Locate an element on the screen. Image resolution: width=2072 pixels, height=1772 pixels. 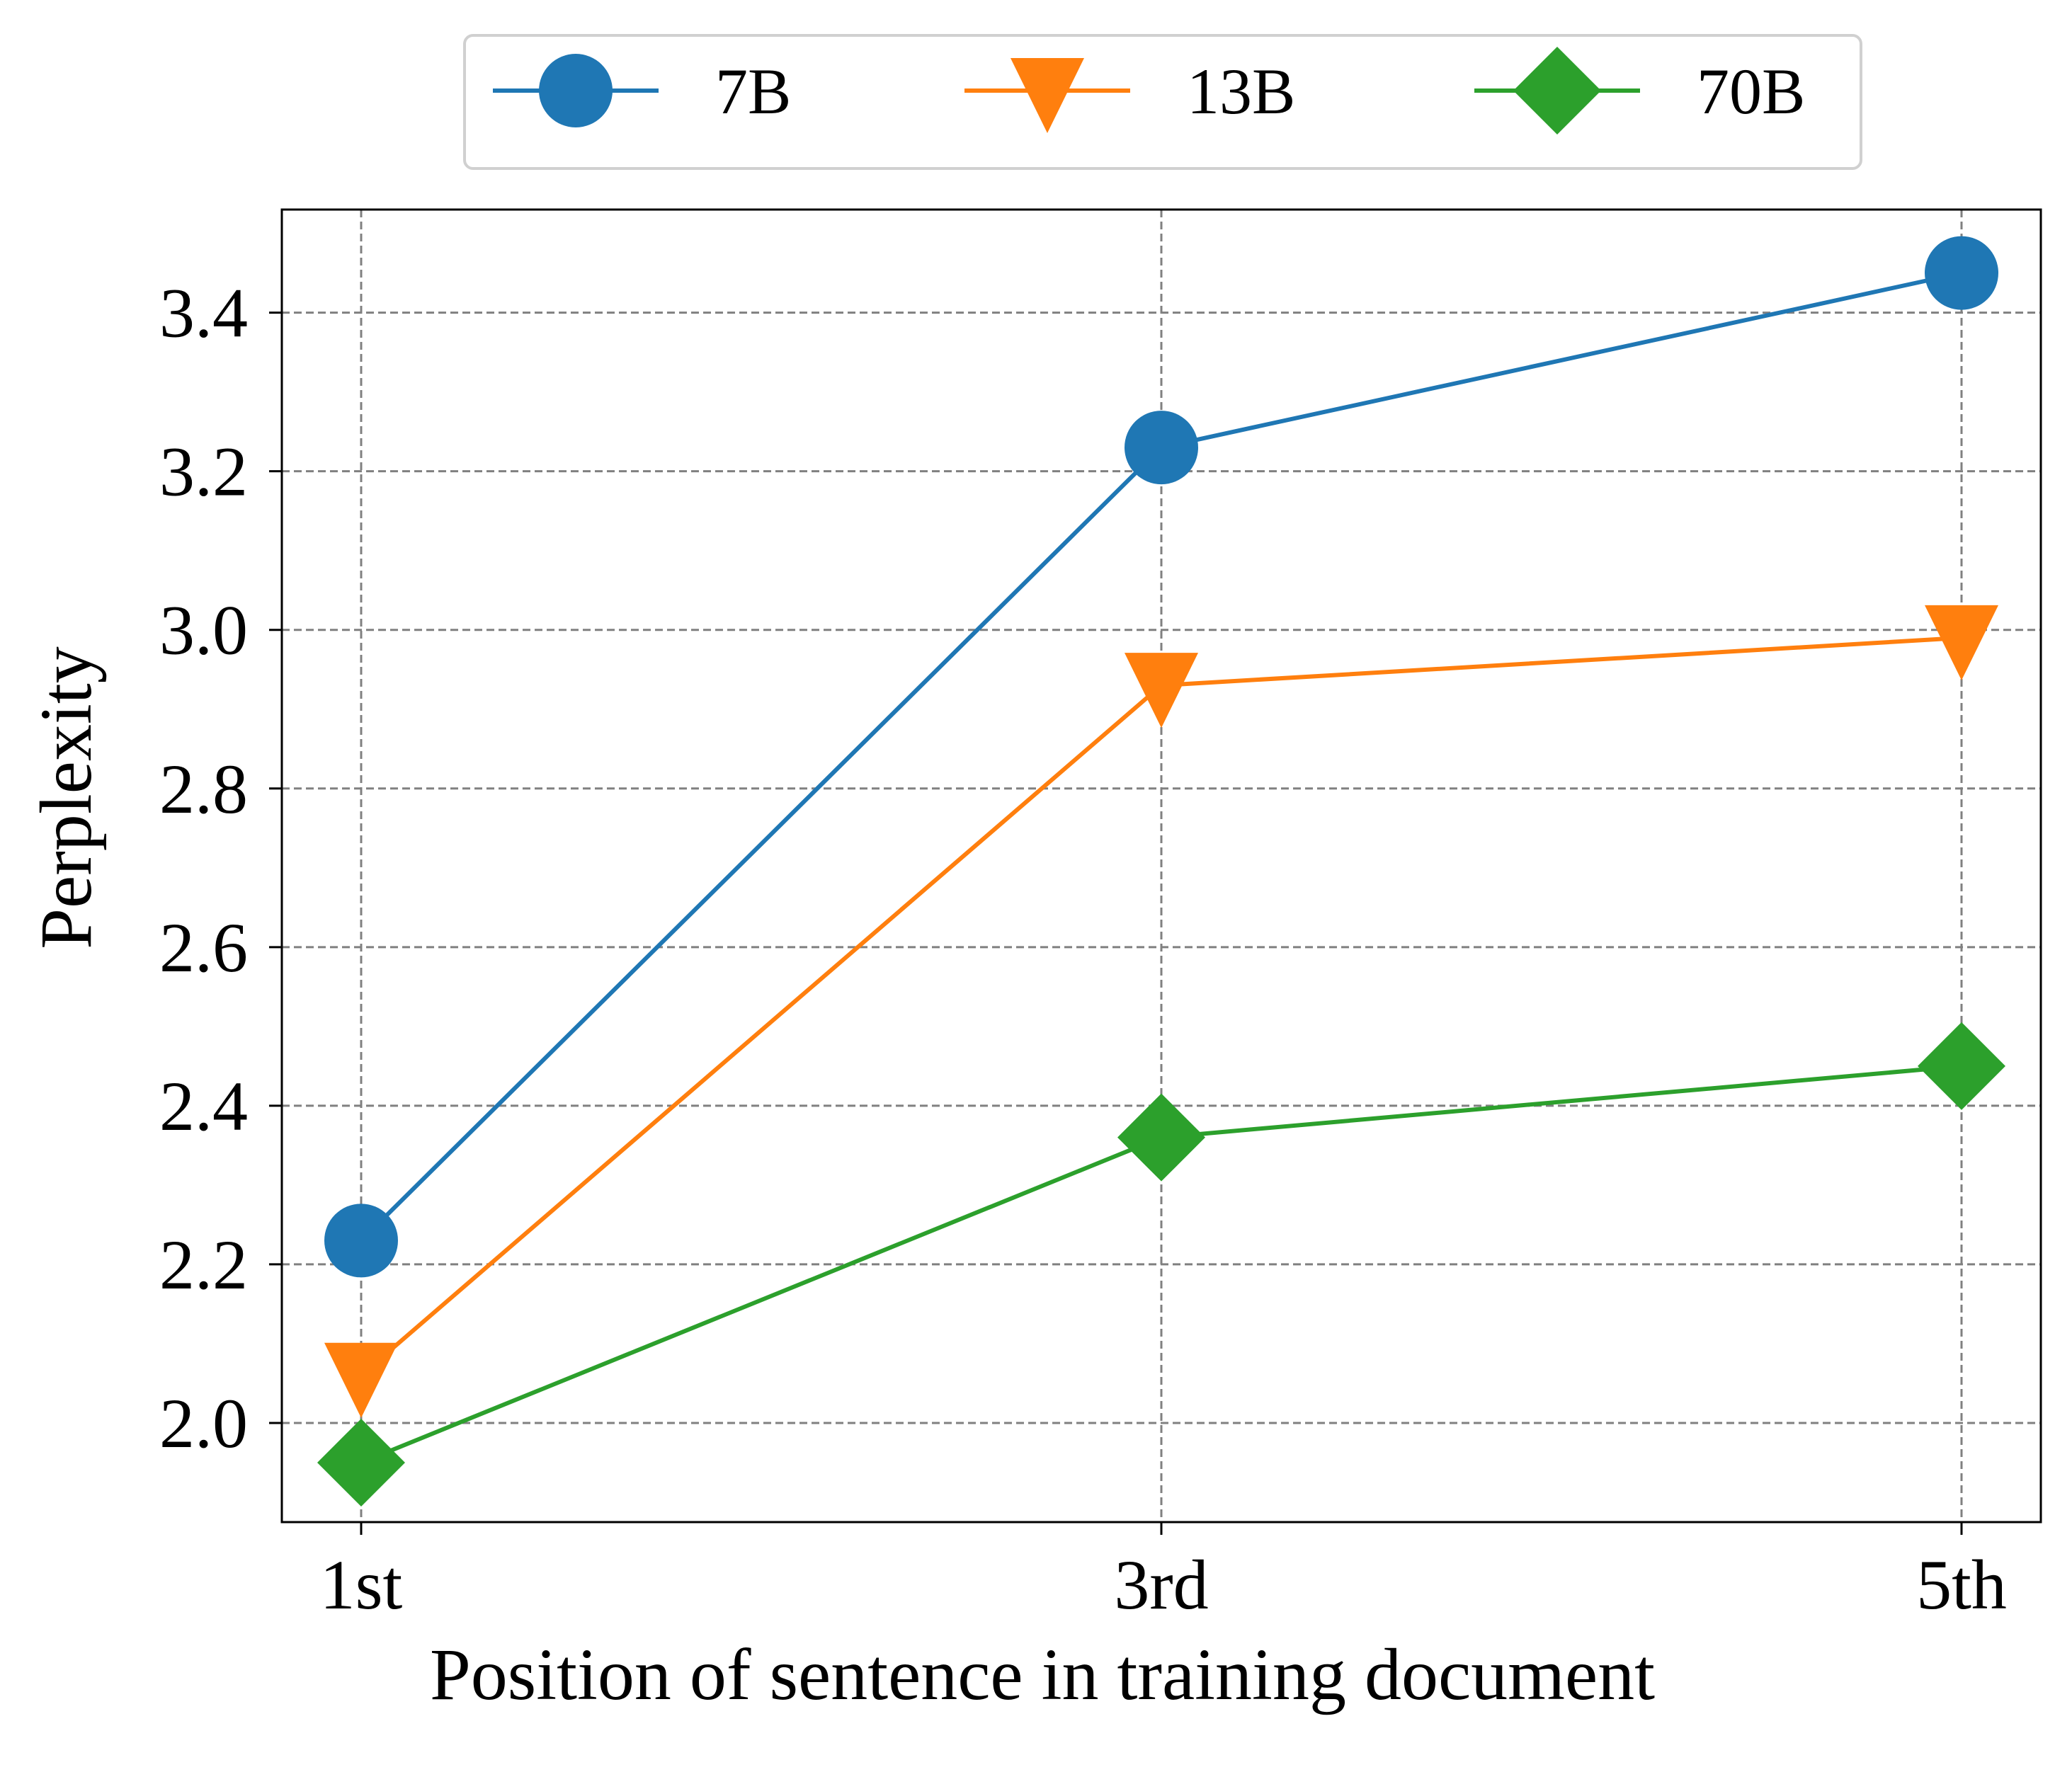
legend-entry: 7B is located at coordinates (642, 90).